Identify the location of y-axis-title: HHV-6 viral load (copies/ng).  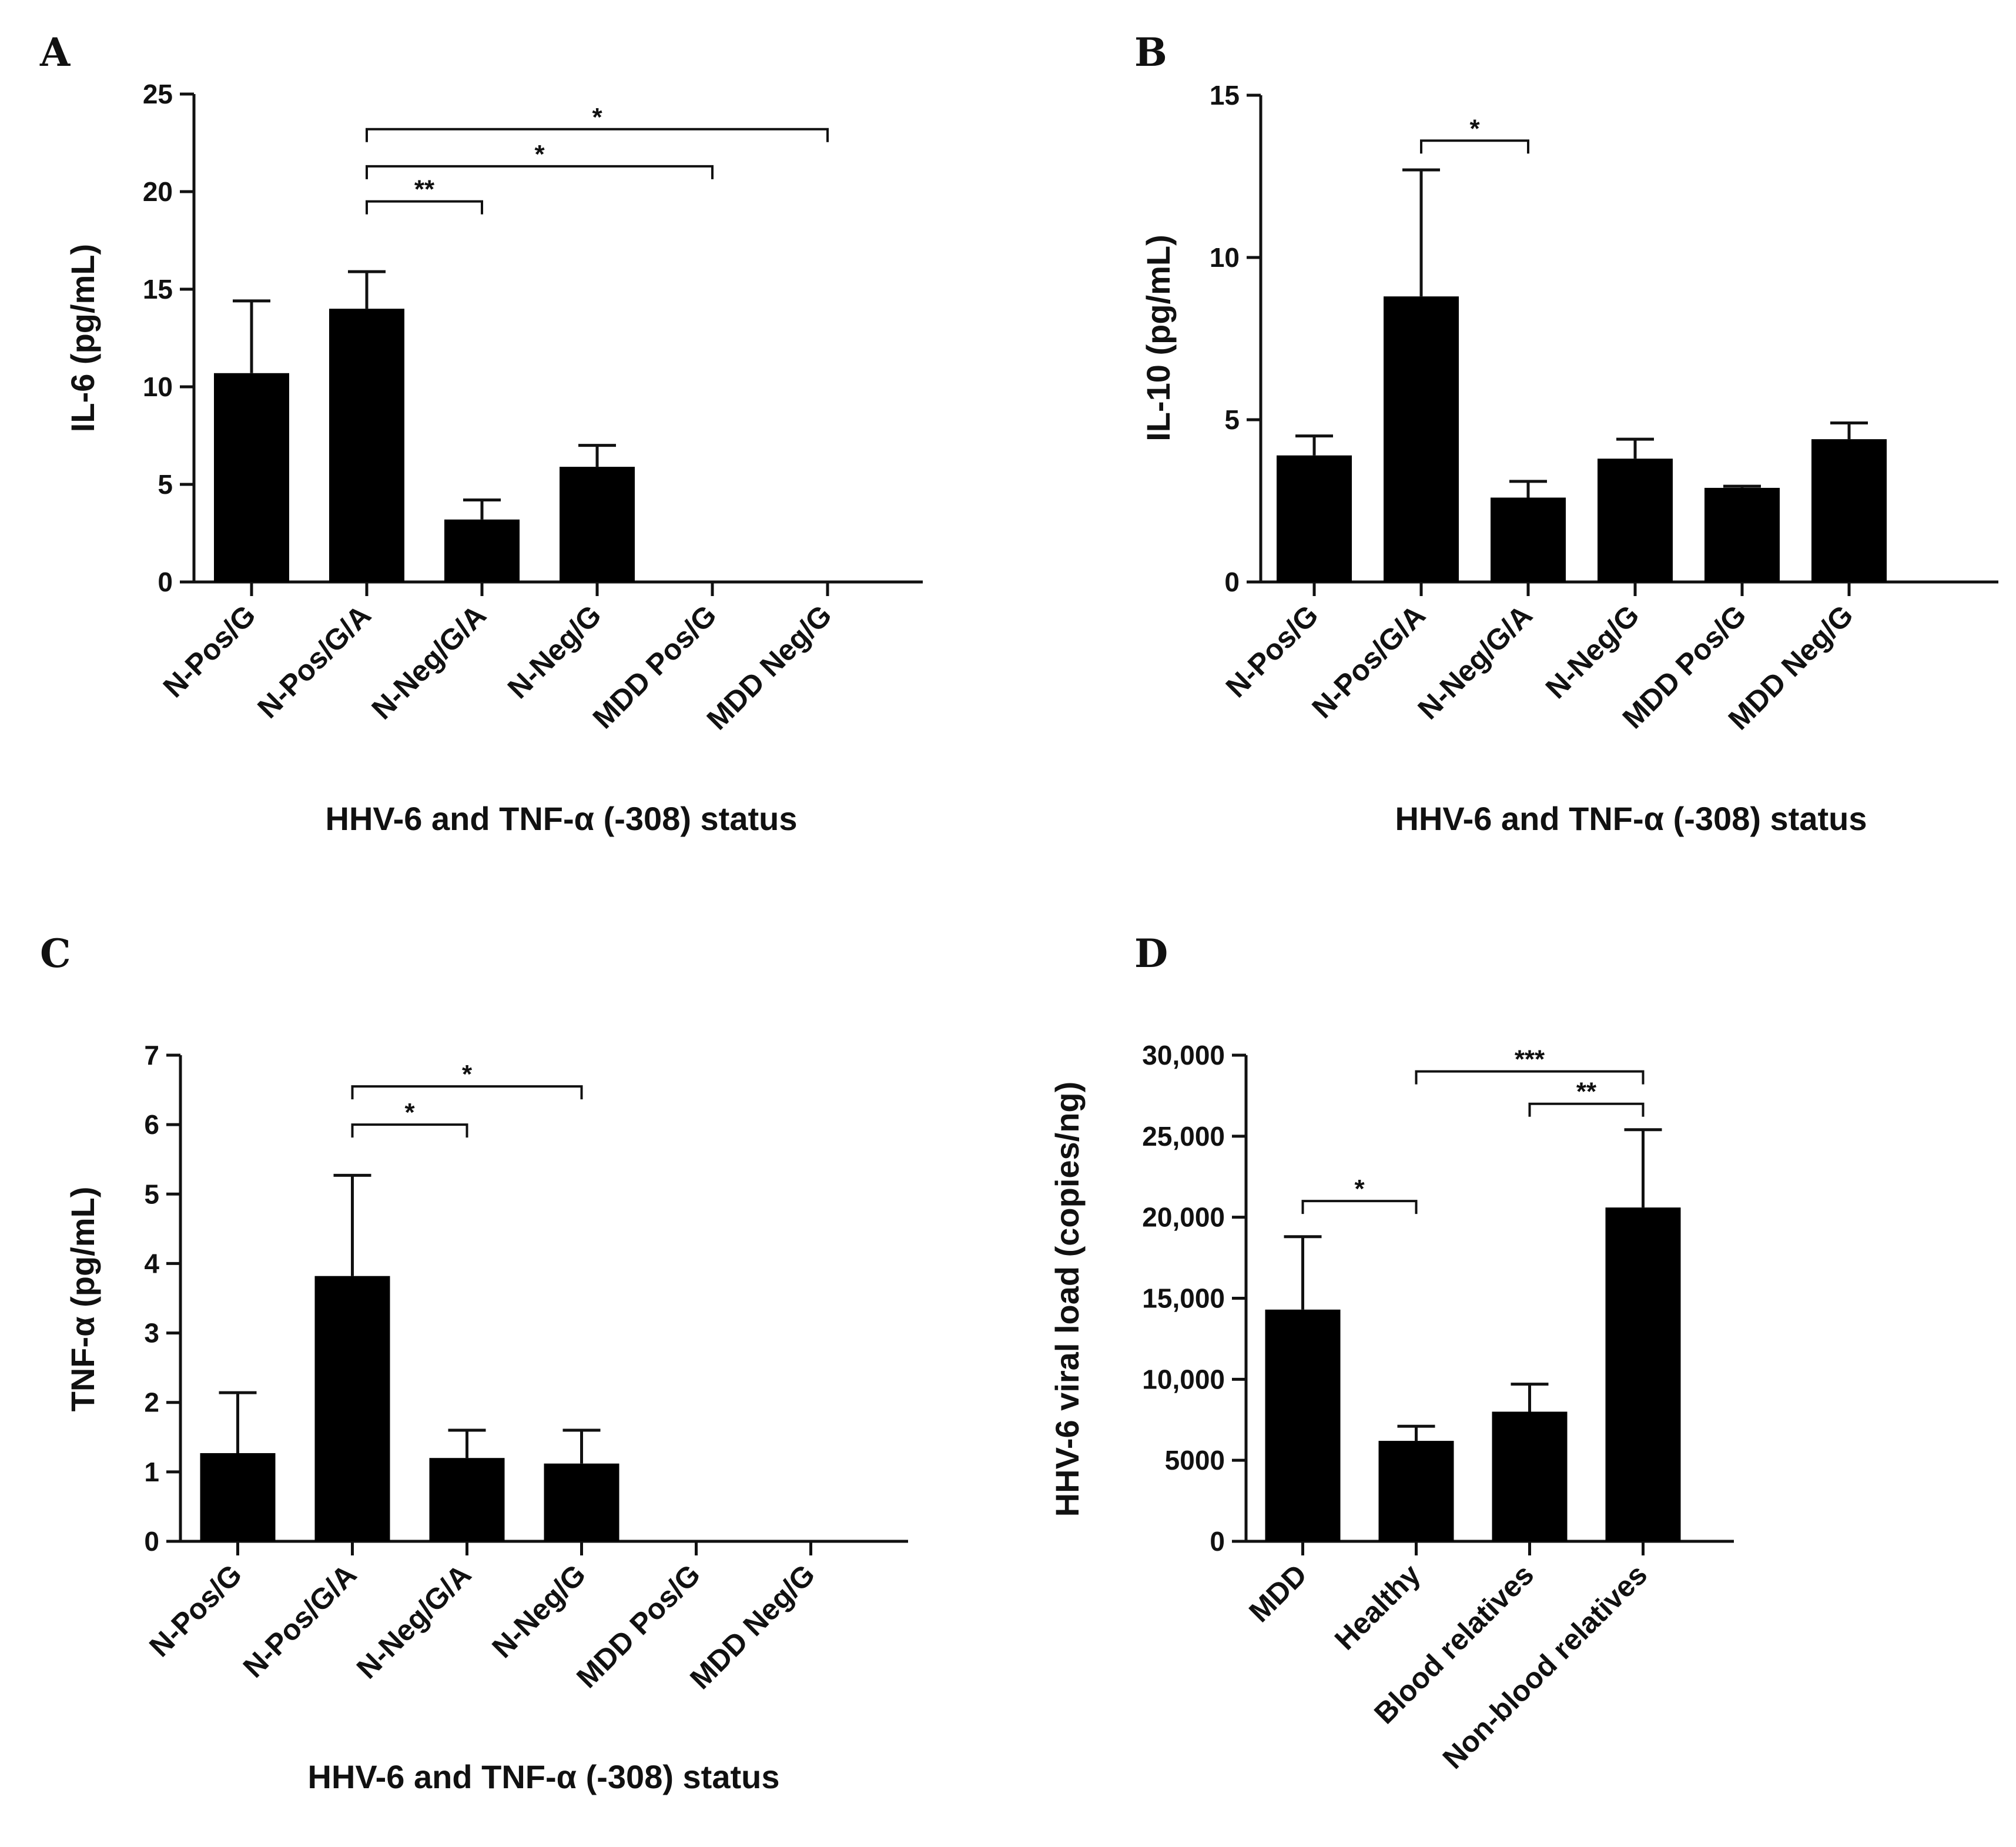
(1067, 1299).